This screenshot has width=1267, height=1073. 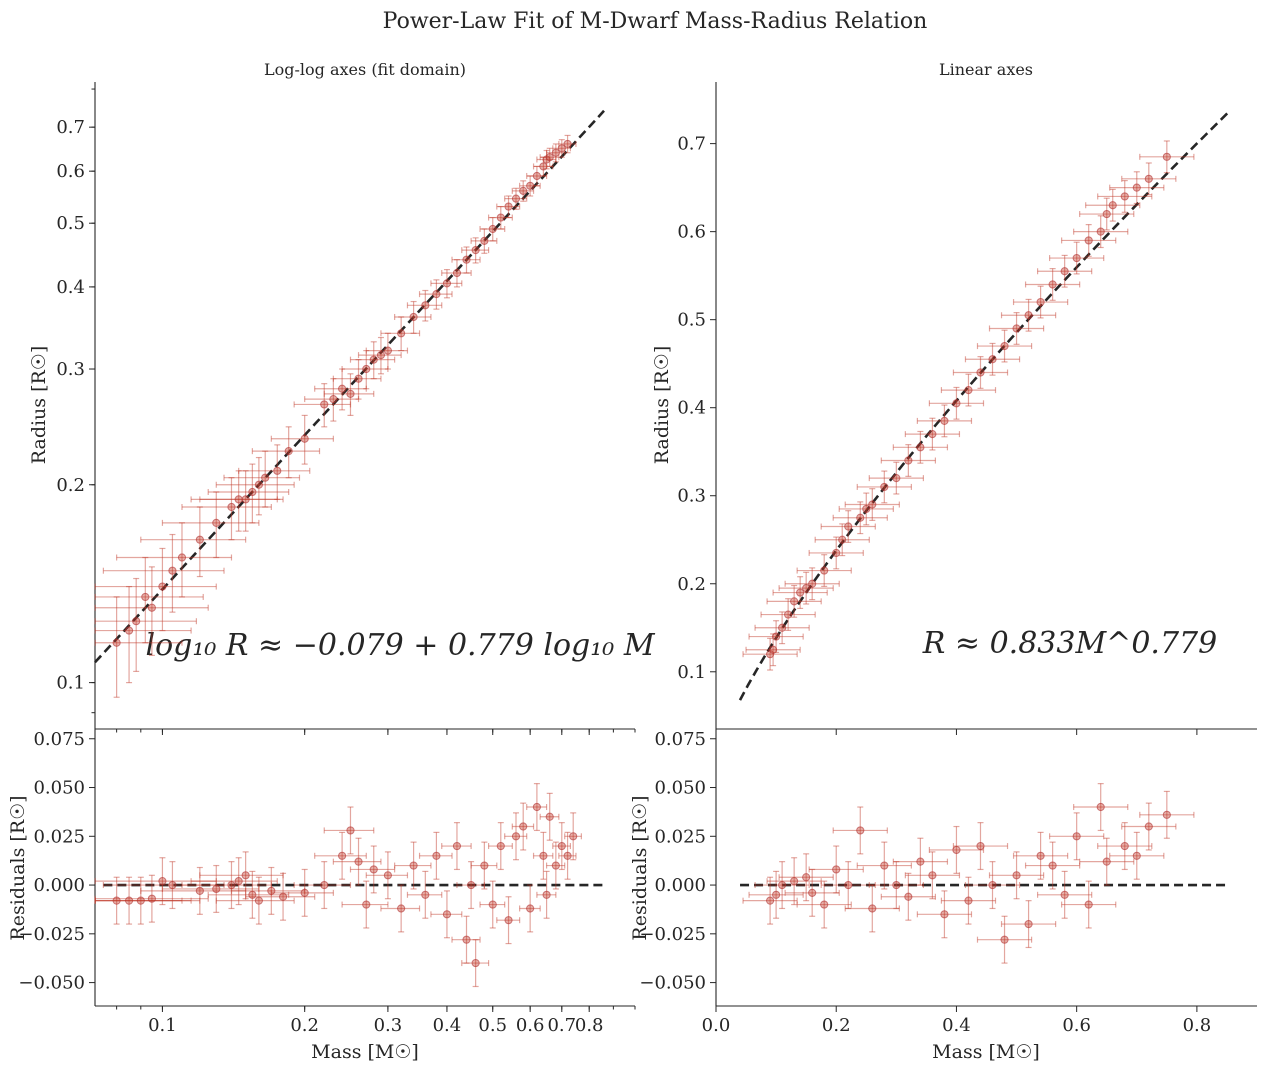 What do you see at coordinates (162, 1025) in the screenshot?
I see `x-tick-label: 0.1` at bounding box center [162, 1025].